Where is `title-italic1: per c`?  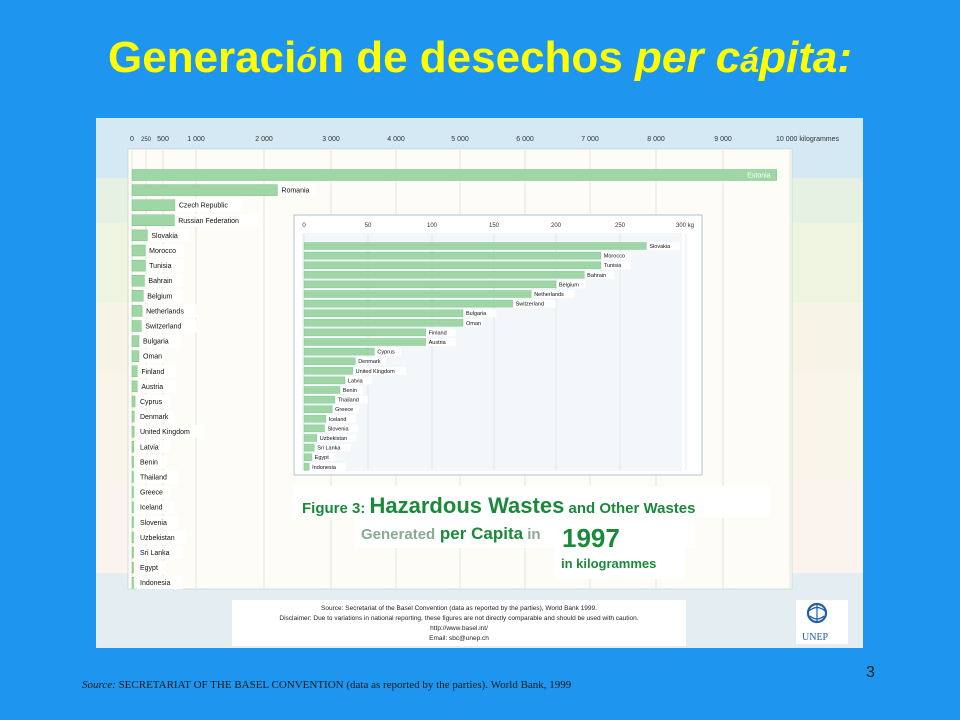 title-italic1: per c is located at coordinates (688, 57).